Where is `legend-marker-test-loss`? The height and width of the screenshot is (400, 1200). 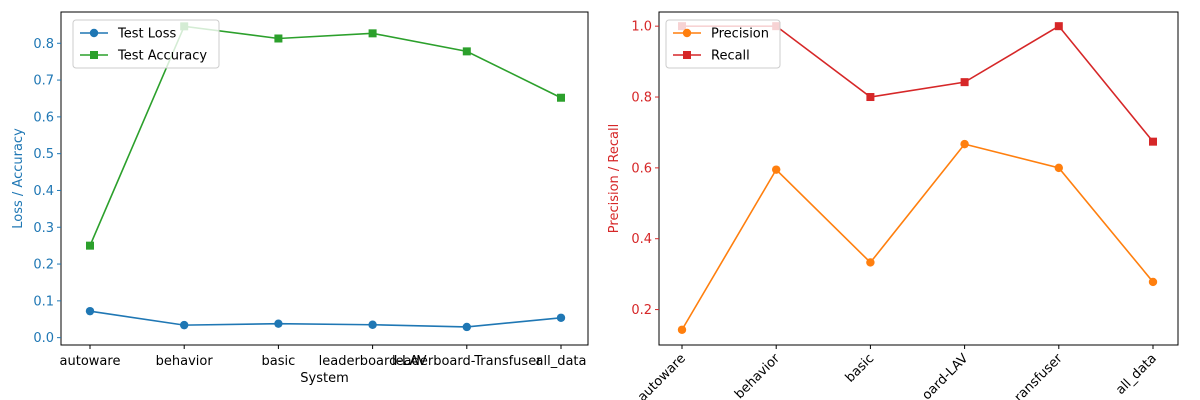 legend-marker-test-loss is located at coordinates (94, 33).